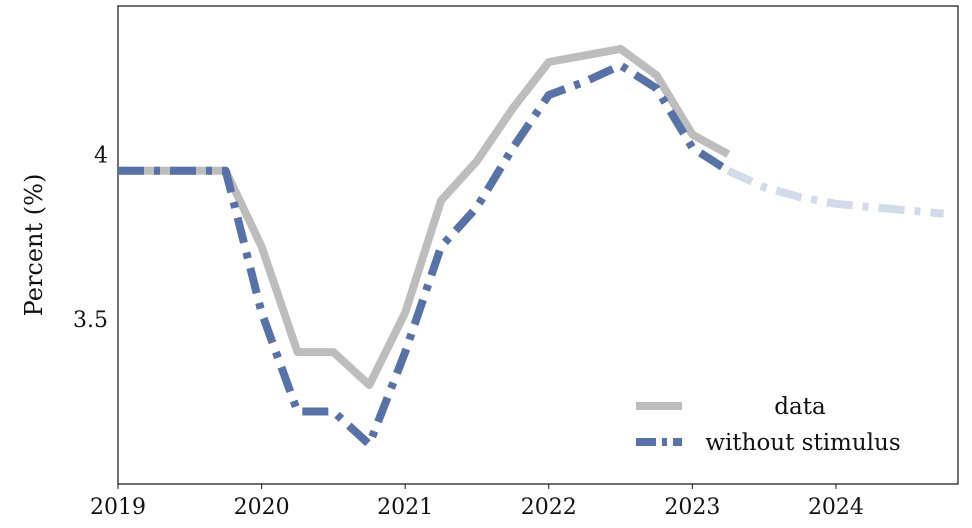  What do you see at coordinates (768, 425) in the screenshot?
I see `legend: data without stimulus` at bounding box center [768, 425].